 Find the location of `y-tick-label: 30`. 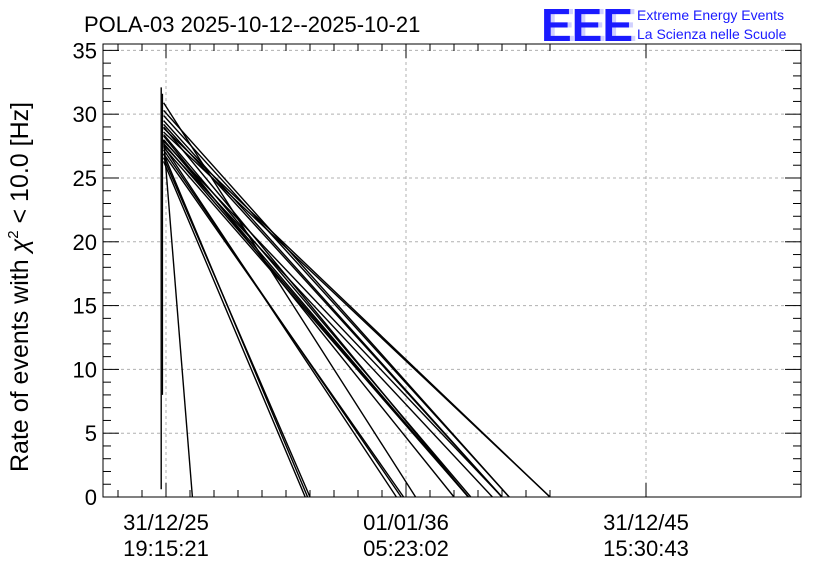

y-tick-label: 30 is located at coordinates (85, 114).